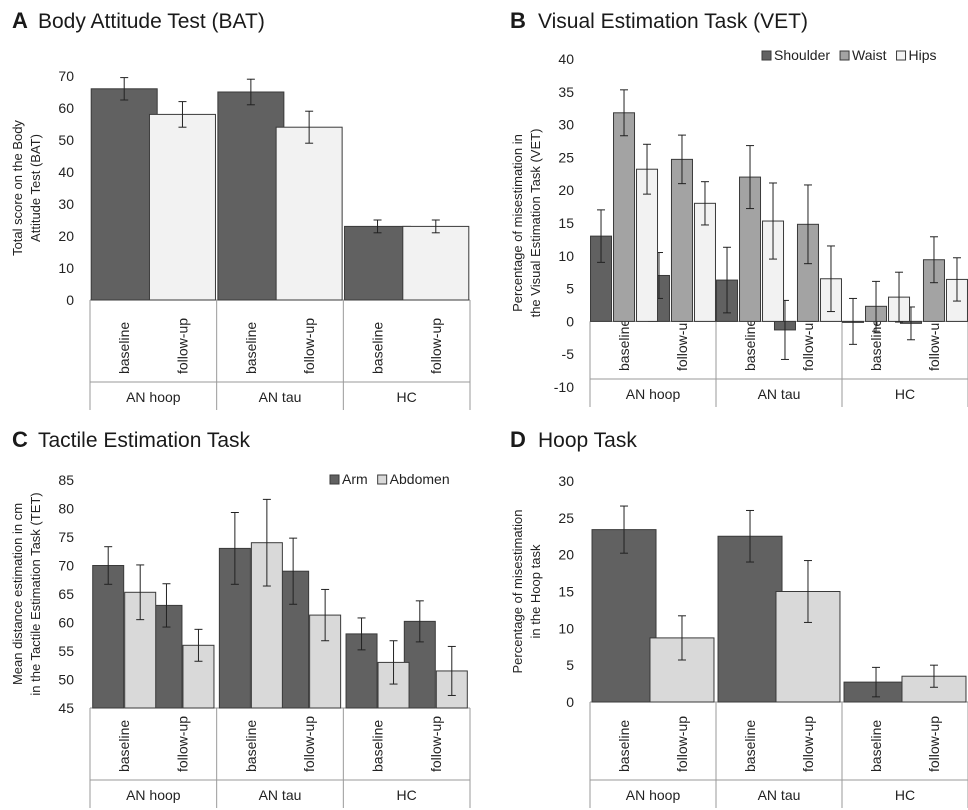 The image size is (968, 810). I want to click on bar-waist, so click(624, 217).